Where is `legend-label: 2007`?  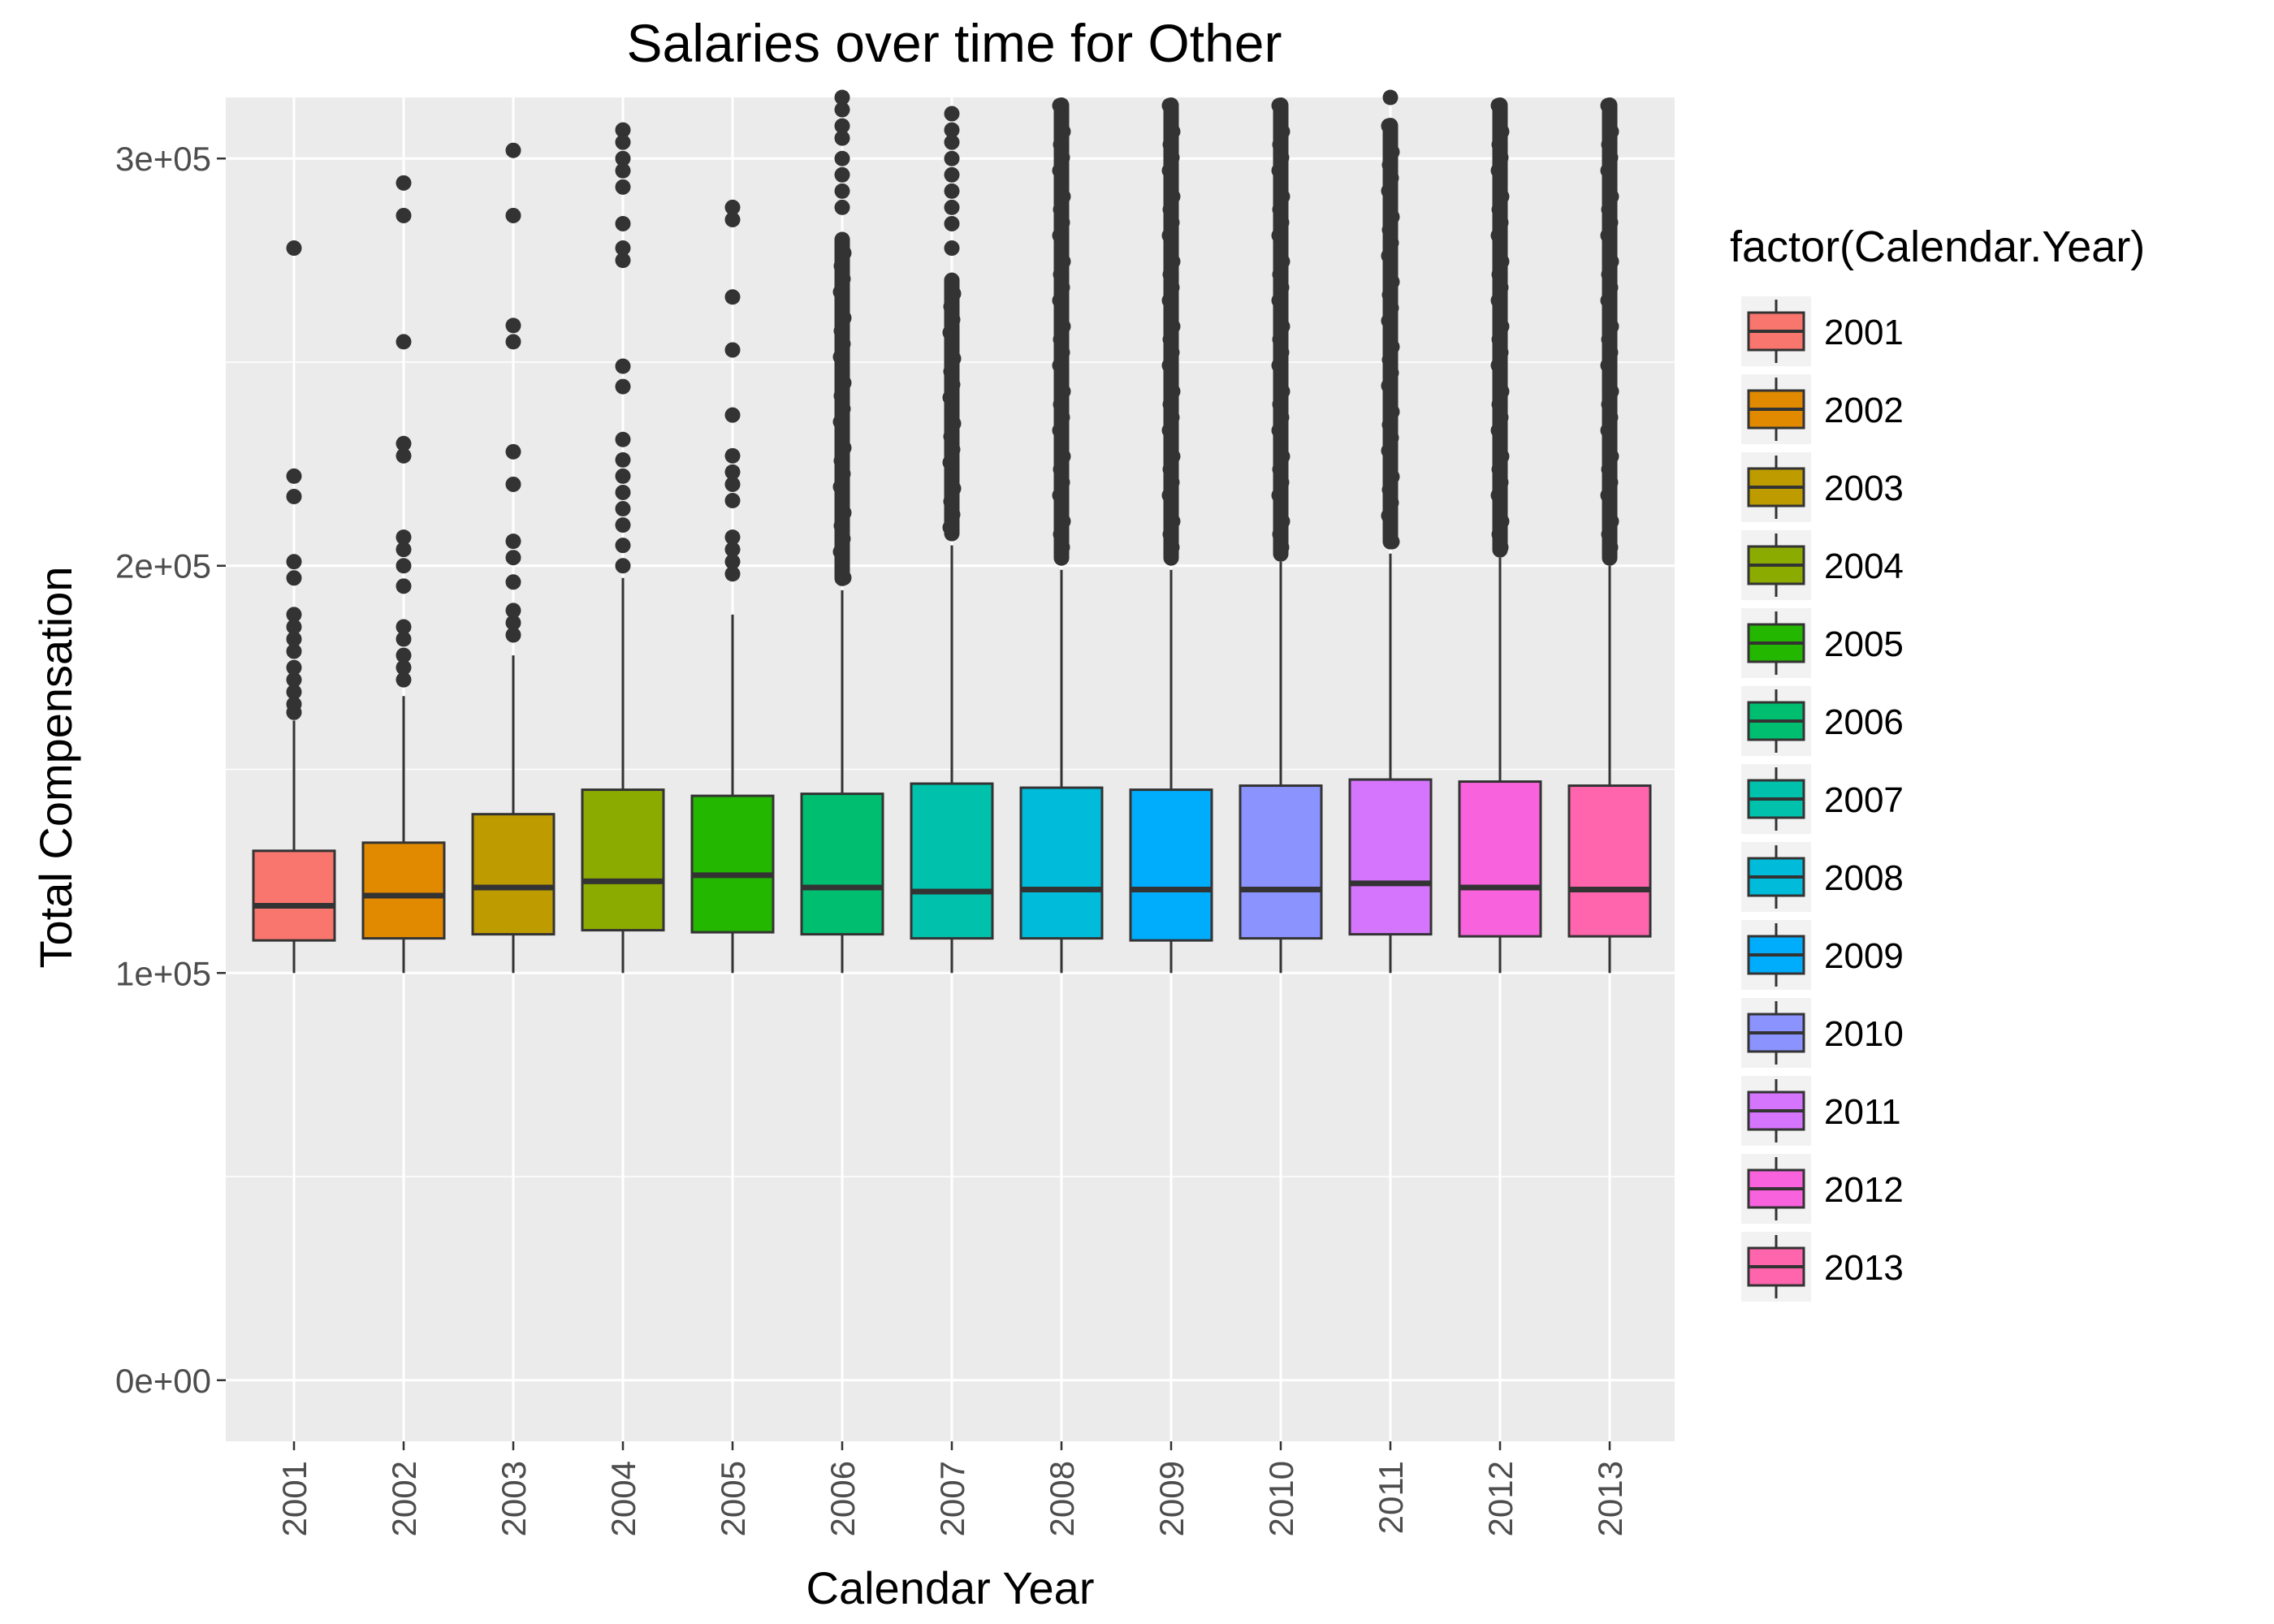 legend-label: 2007 is located at coordinates (1864, 800).